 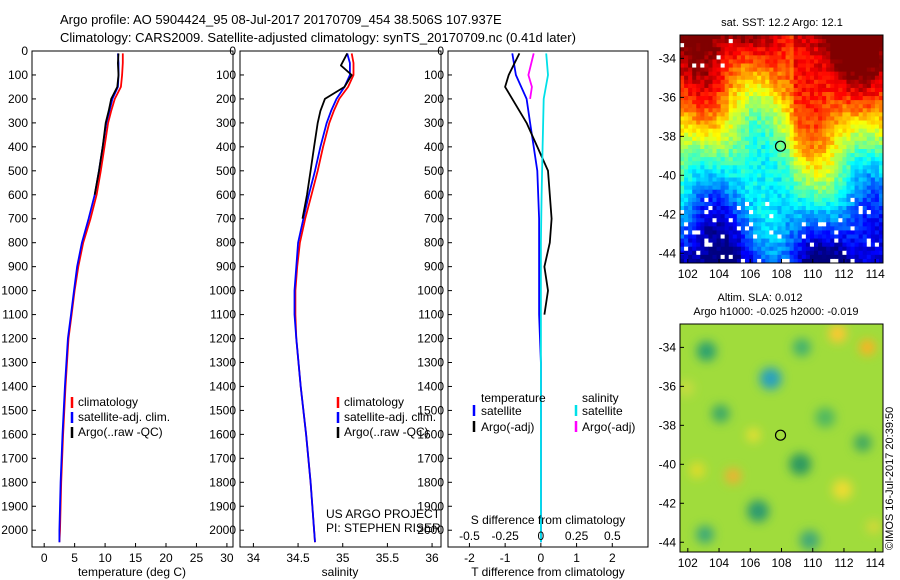 What do you see at coordinates (14, 386) in the screenshot?
I see `depth-tick-label: 1400` at bounding box center [14, 386].